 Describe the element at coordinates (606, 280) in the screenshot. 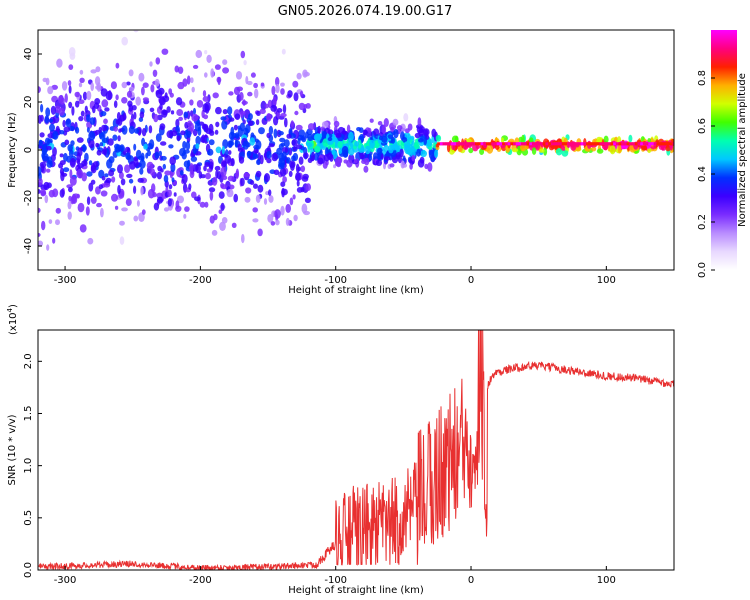

I see `x-tick-label: 100` at that location.